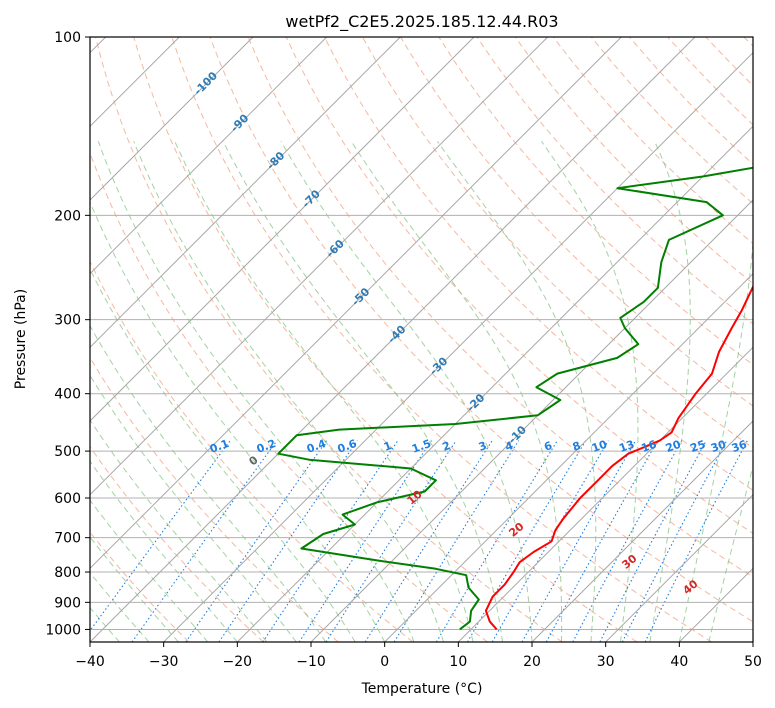 The height and width of the screenshot is (708, 775). What do you see at coordinates (421, 446) in the screenshot?
I see `mixing-ratio-label: 1.5` at bounding box center [421, 446].